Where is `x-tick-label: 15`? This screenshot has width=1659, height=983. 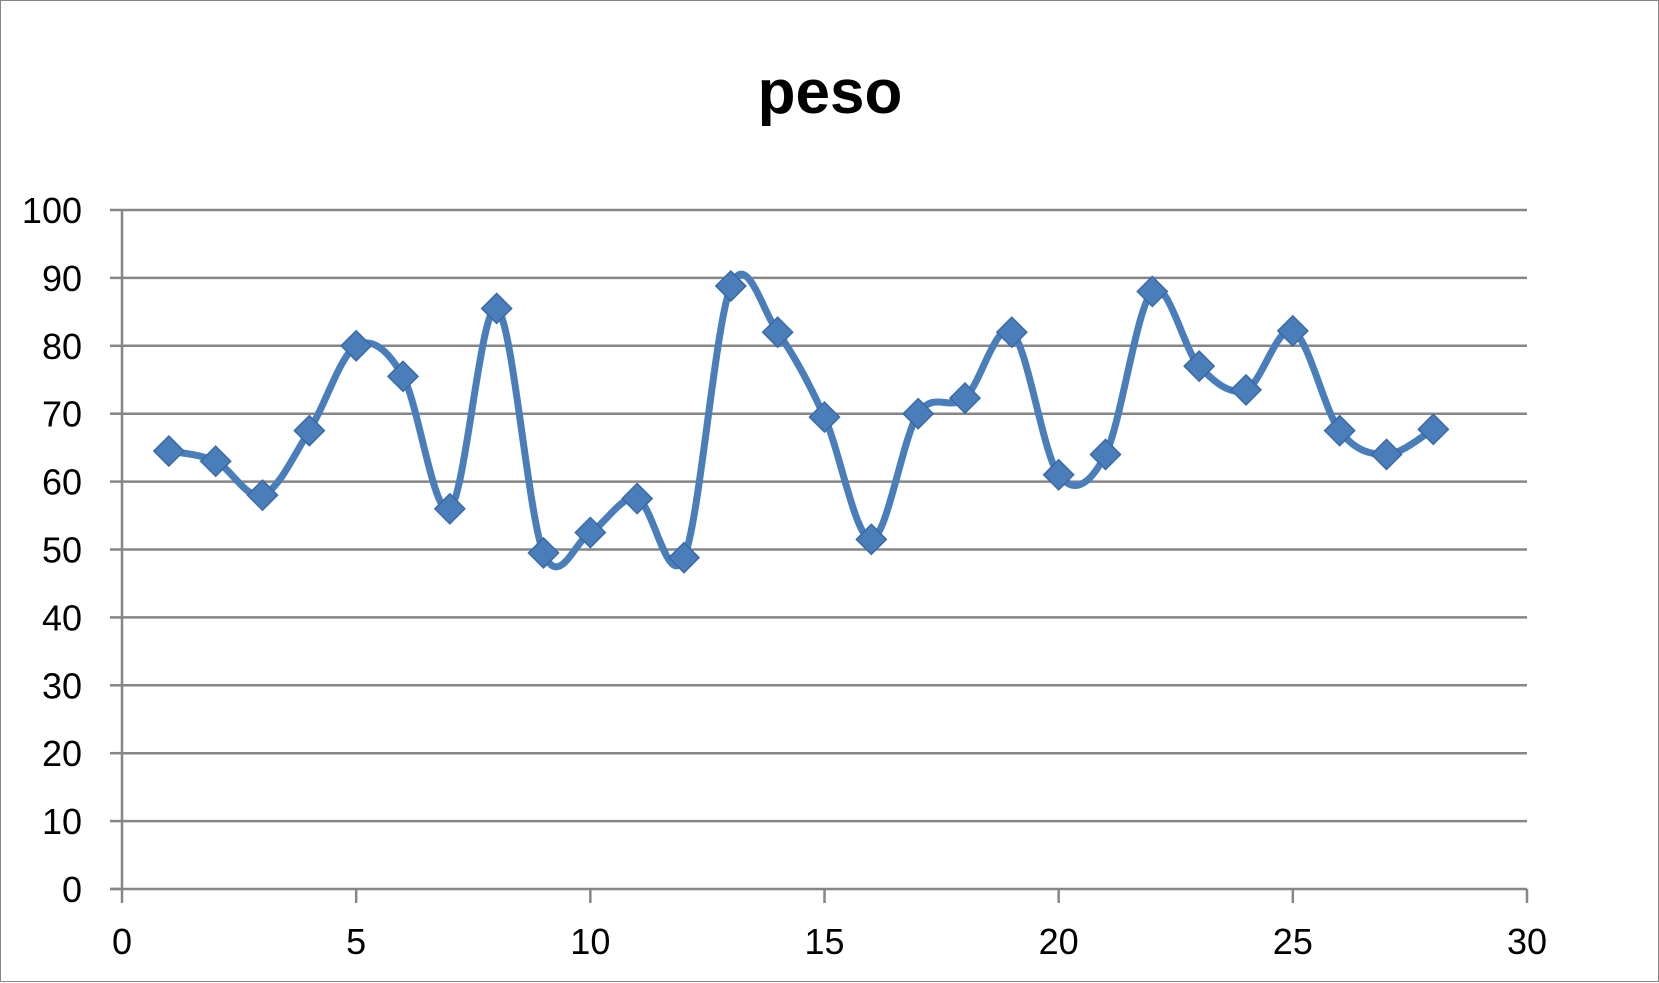
x-tick-label: 15 is located at coordinates (824, 941).